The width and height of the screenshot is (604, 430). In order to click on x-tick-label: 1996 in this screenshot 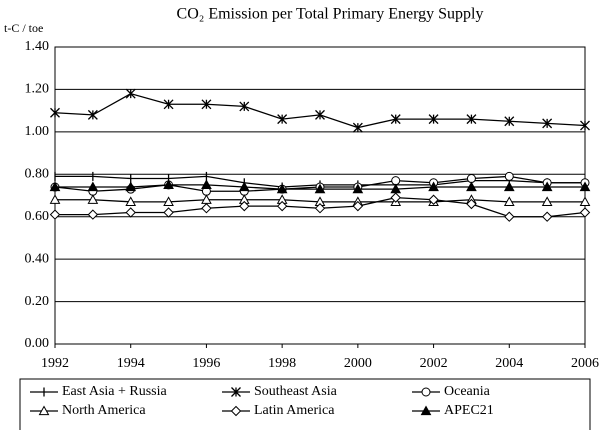, I will do `click(206, 363)`.